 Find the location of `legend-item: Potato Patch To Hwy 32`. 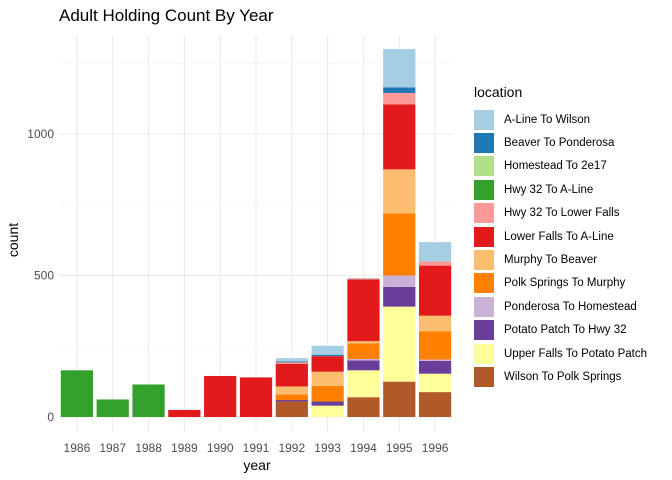

legend-item: Potato Patch To Hwy 32 is located at coordinates (560, 330).